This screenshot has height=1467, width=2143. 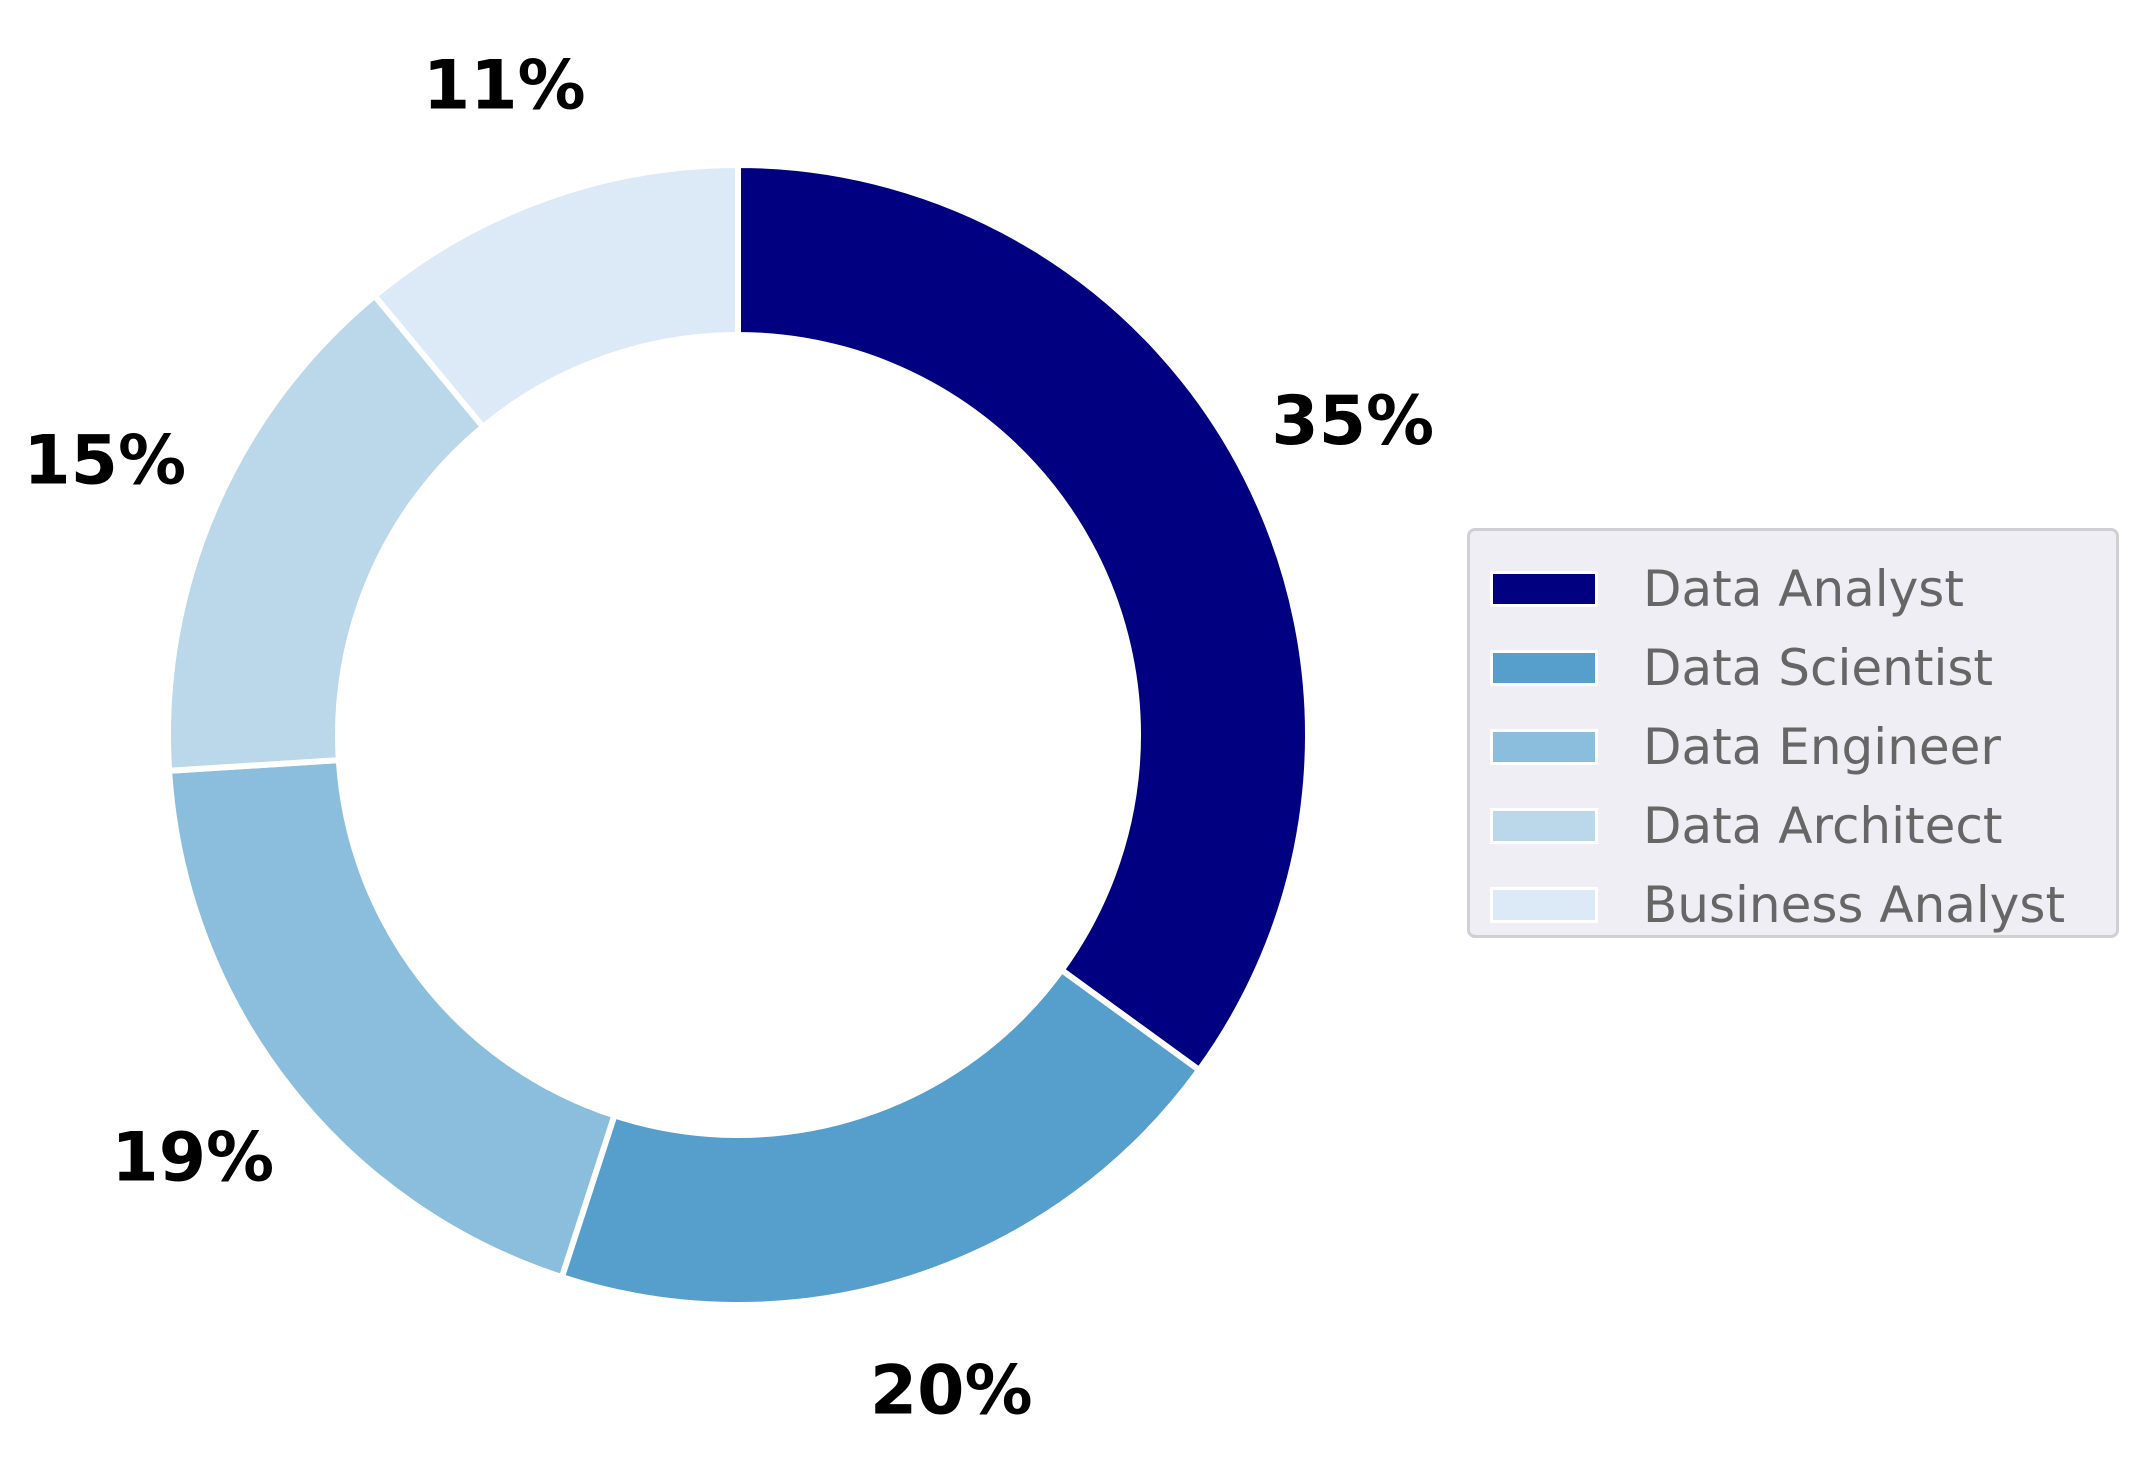 I want to click on slice-business-analyst, so click(x=555, y=296).